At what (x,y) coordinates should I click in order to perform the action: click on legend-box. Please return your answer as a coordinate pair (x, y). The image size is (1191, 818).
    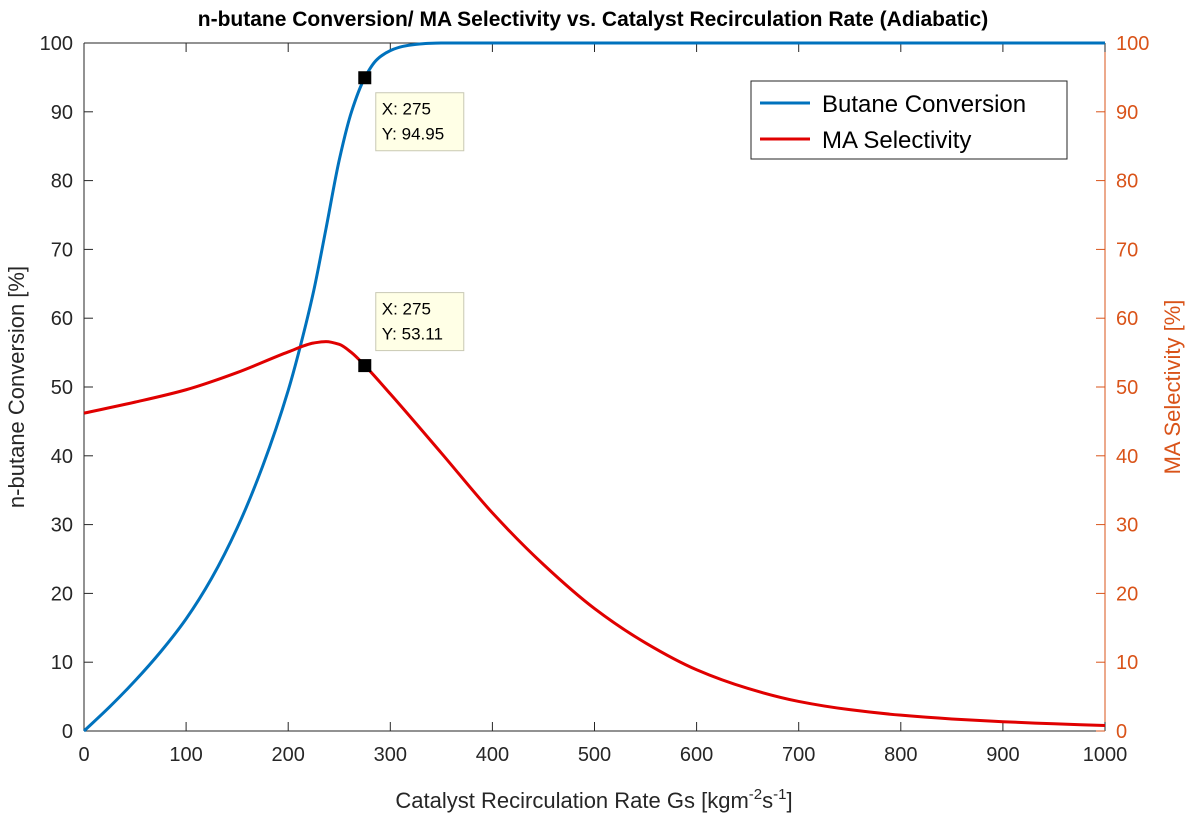
    Looking at the image, I should click on (909, 120).